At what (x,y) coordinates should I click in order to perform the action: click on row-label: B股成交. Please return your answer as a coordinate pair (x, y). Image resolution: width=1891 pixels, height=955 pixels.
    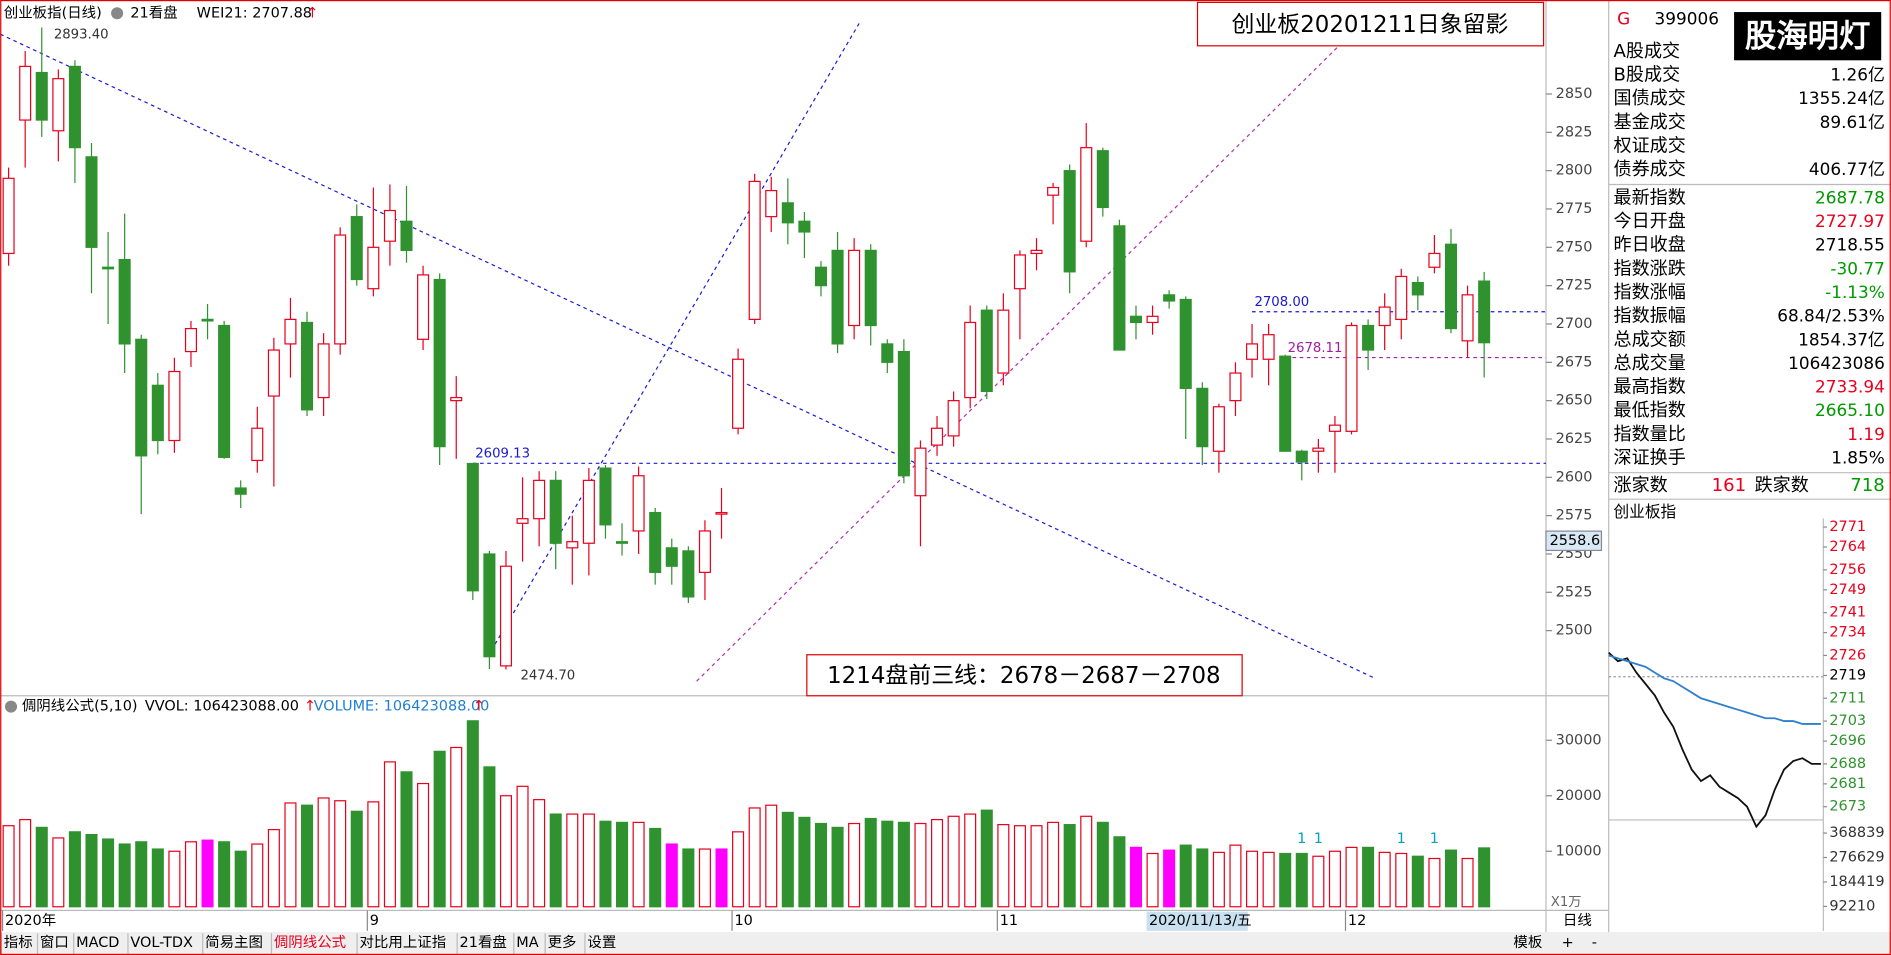
    Looking at the image, I should click on (1647, 74).